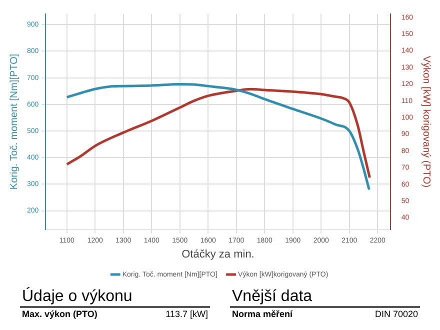  I want to click on y-axis-title: Korig. Toč. moment [Nm][PTO], so click(14, 122).